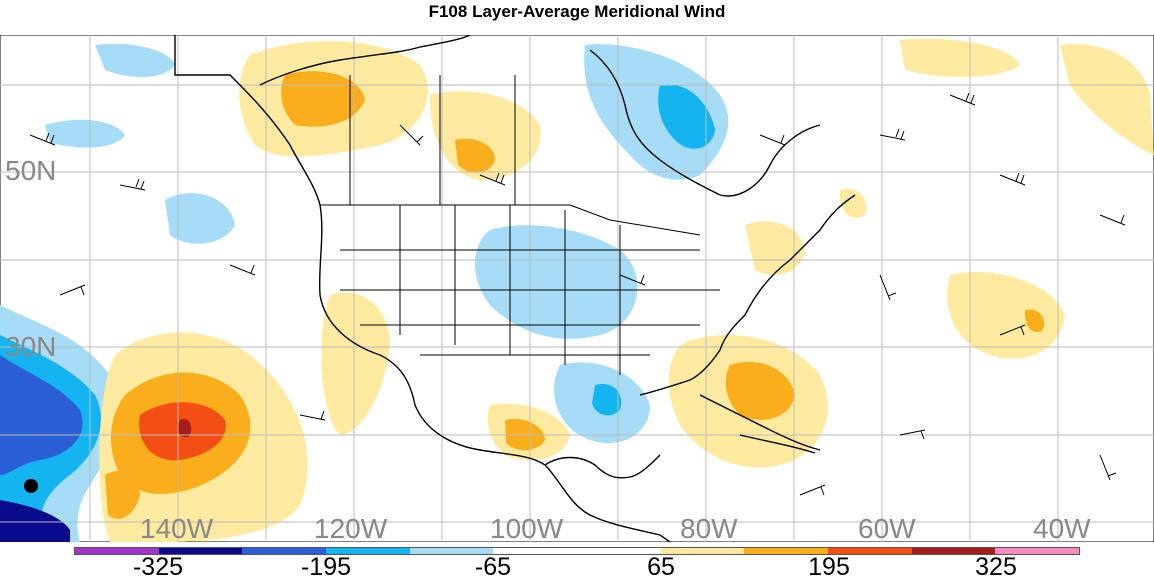  I want to click on lon-label-120w: 120W, so click(351, 528).